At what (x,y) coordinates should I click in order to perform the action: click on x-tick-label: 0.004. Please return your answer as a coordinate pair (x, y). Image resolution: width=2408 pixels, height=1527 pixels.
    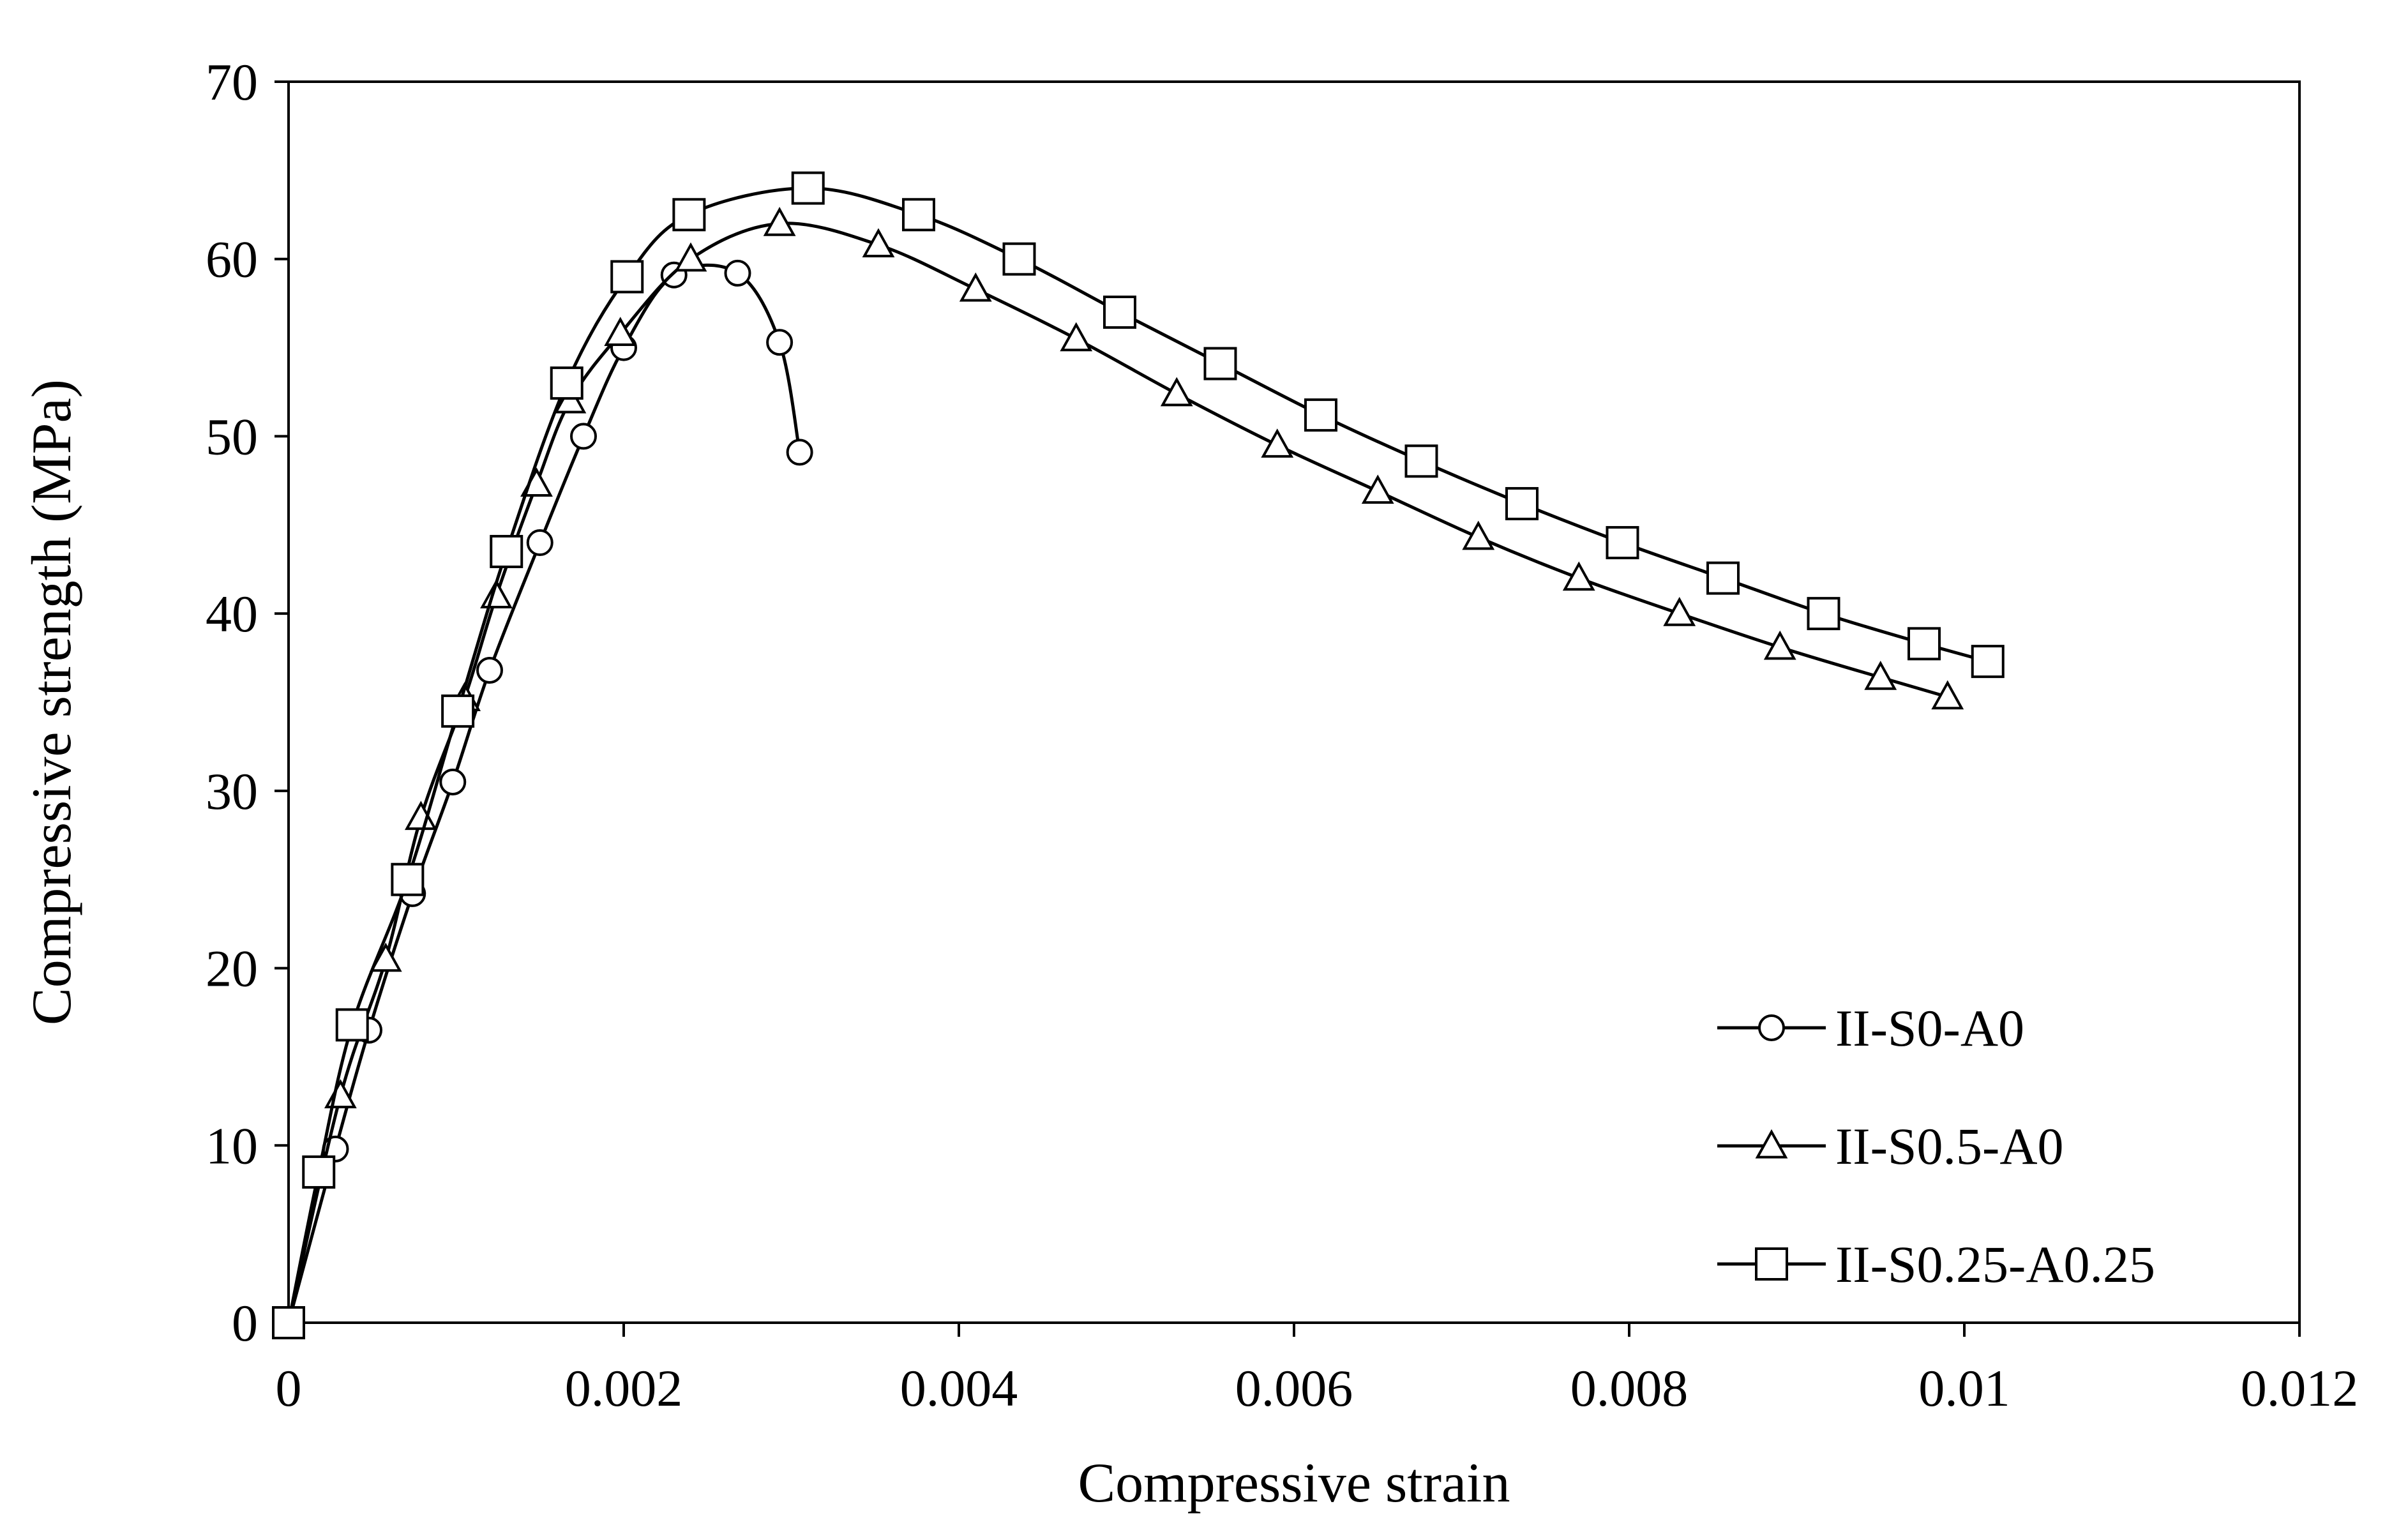
    Looking at the image, I should click on (959, 1388).